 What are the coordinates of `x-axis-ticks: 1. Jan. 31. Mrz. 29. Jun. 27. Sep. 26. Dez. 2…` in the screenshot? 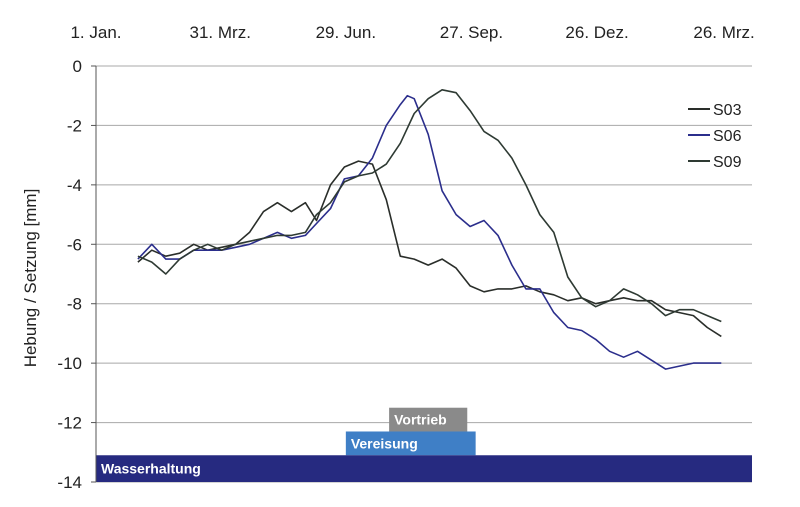 It's located at (412, 32).